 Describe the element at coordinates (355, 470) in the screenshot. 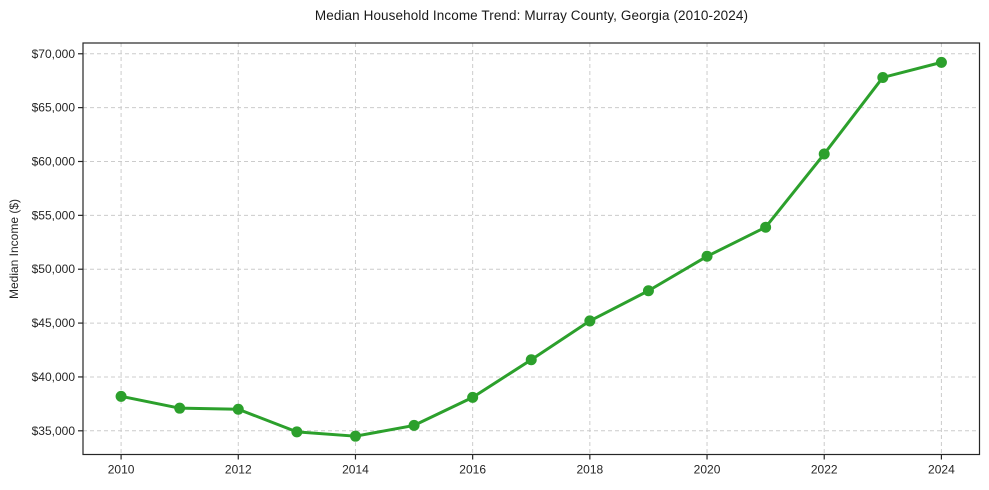

I see `x-tick-label: 2014` at that location.